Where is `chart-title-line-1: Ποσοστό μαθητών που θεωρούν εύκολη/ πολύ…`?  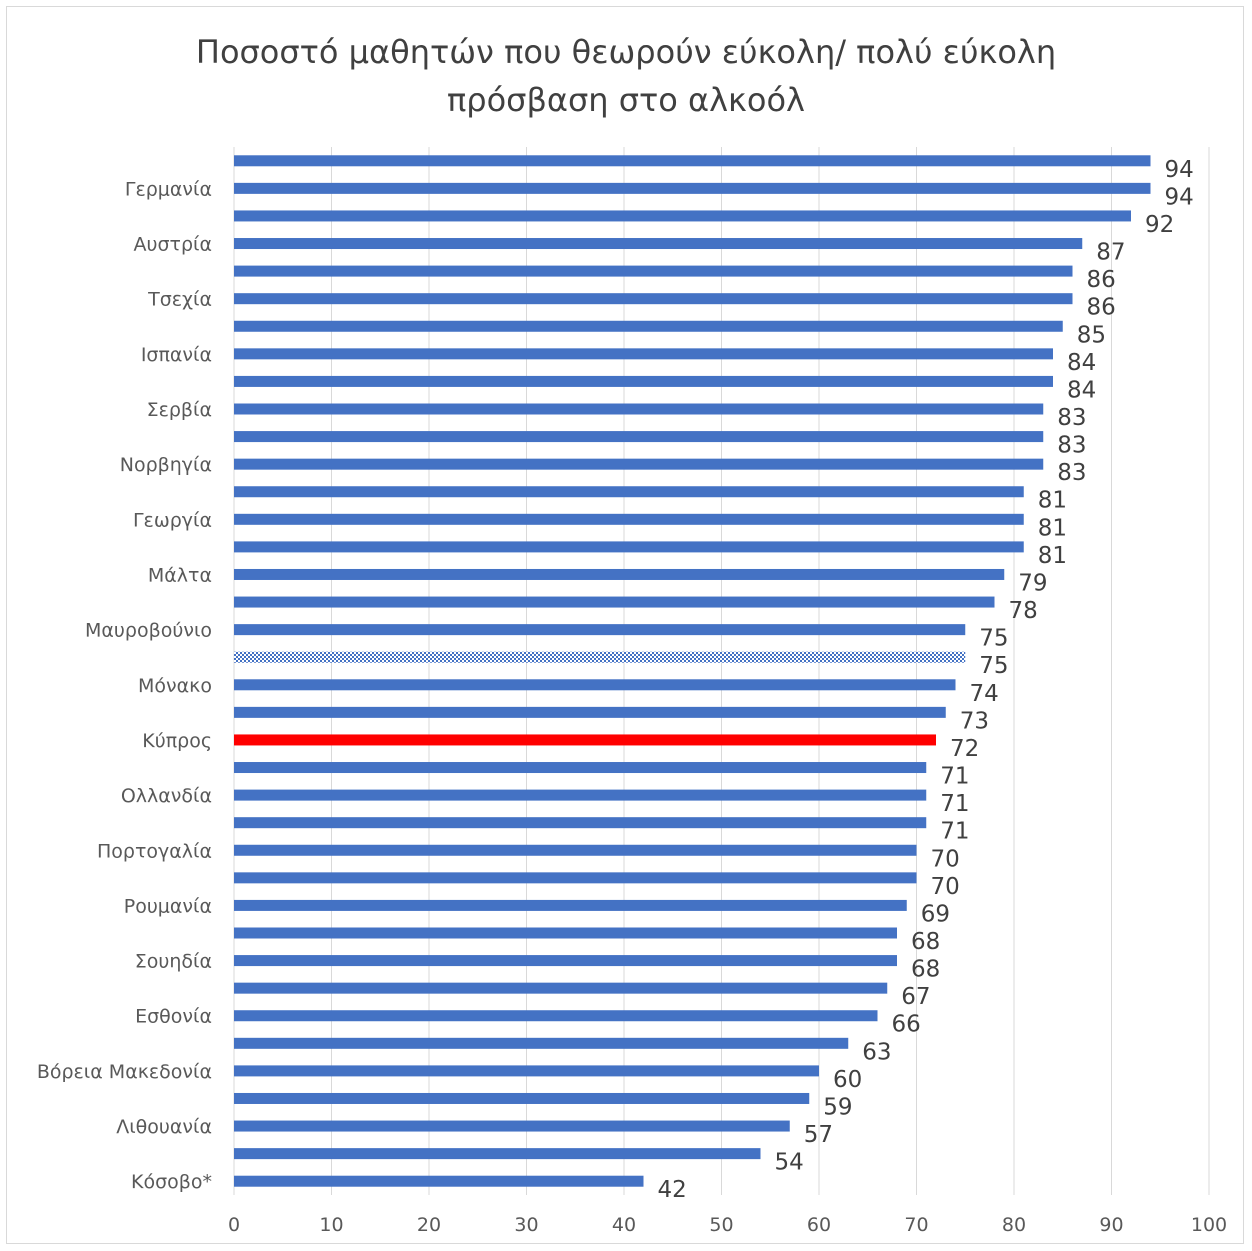
chart-title-line-1: Ποσοστό μαθητών που θεωρούν εύκολη/ πολύ… is located at coordinates (626, 52).